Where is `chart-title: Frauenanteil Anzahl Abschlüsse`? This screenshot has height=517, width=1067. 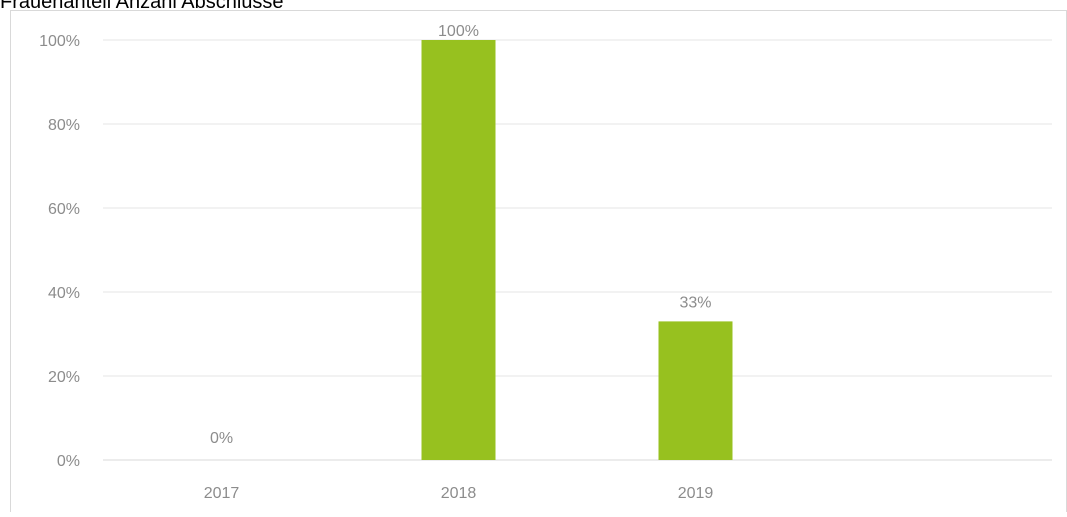
chart-title: Frauenanteil Anzahl Abschlüsse is located at coordinates (142, 6).